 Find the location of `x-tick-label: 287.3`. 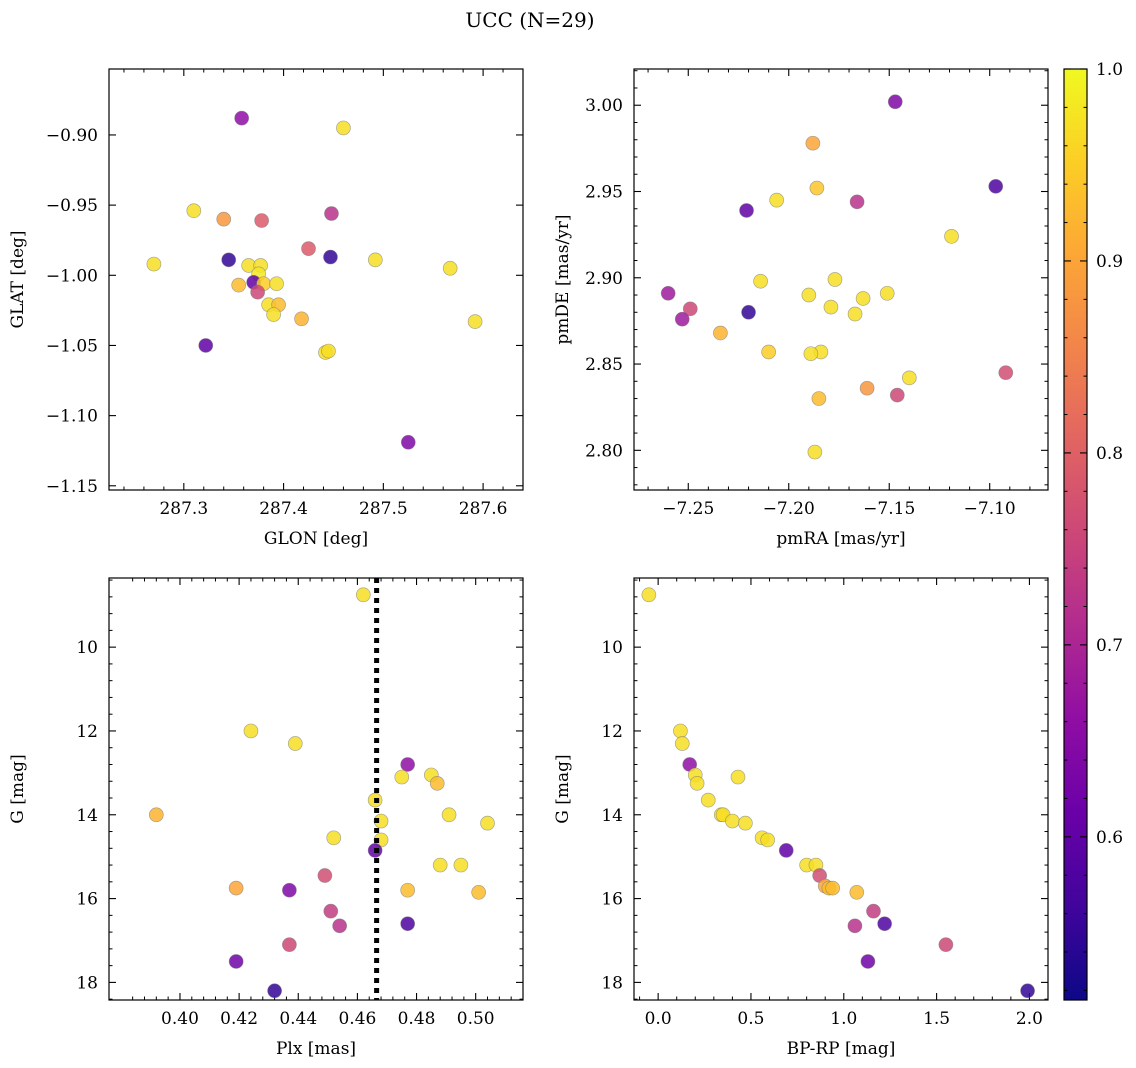

x-tick-label: 287.3 is located at coordinates (183, 509).